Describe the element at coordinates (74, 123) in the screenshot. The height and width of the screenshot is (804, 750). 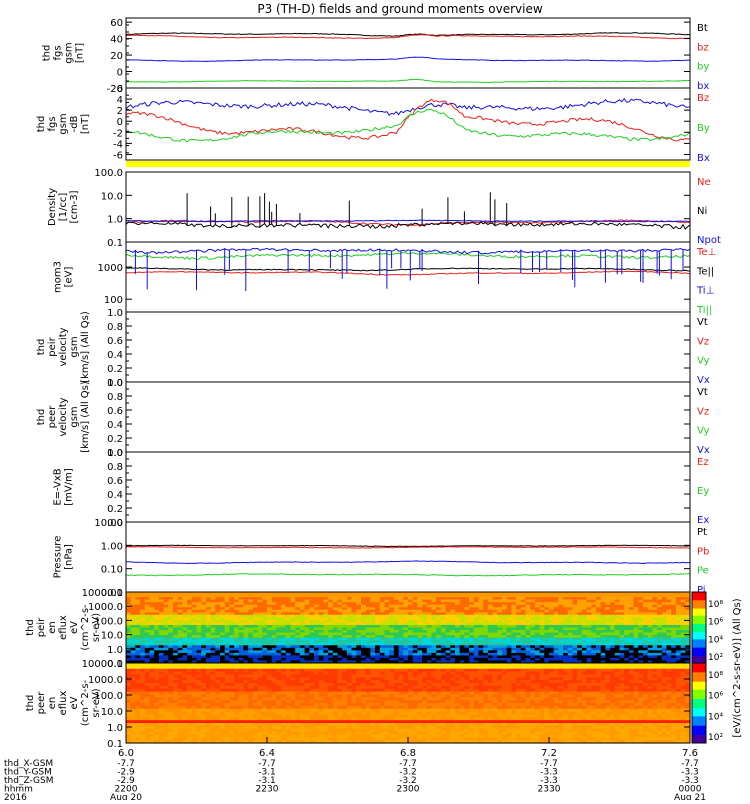
I see `y-axis-label-line: -dB` at that location.